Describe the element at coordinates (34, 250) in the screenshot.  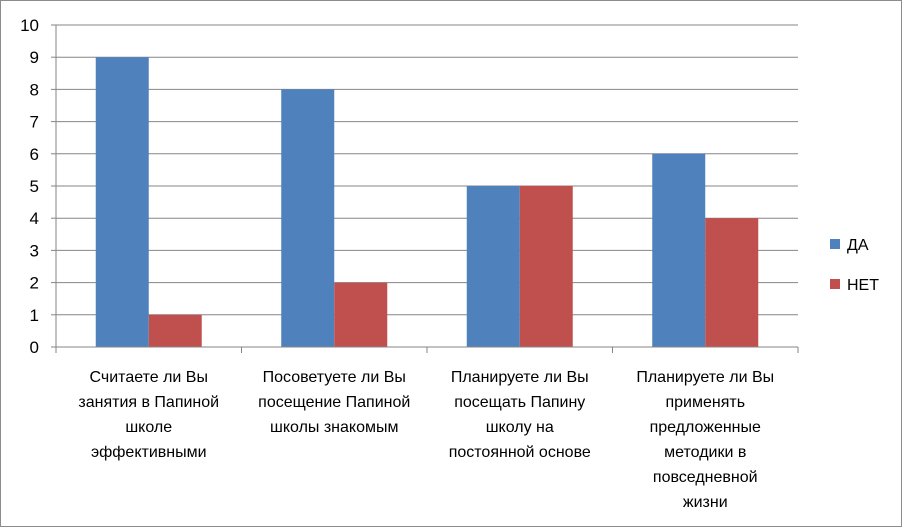
I see `y-tick-label: 3` at that location.